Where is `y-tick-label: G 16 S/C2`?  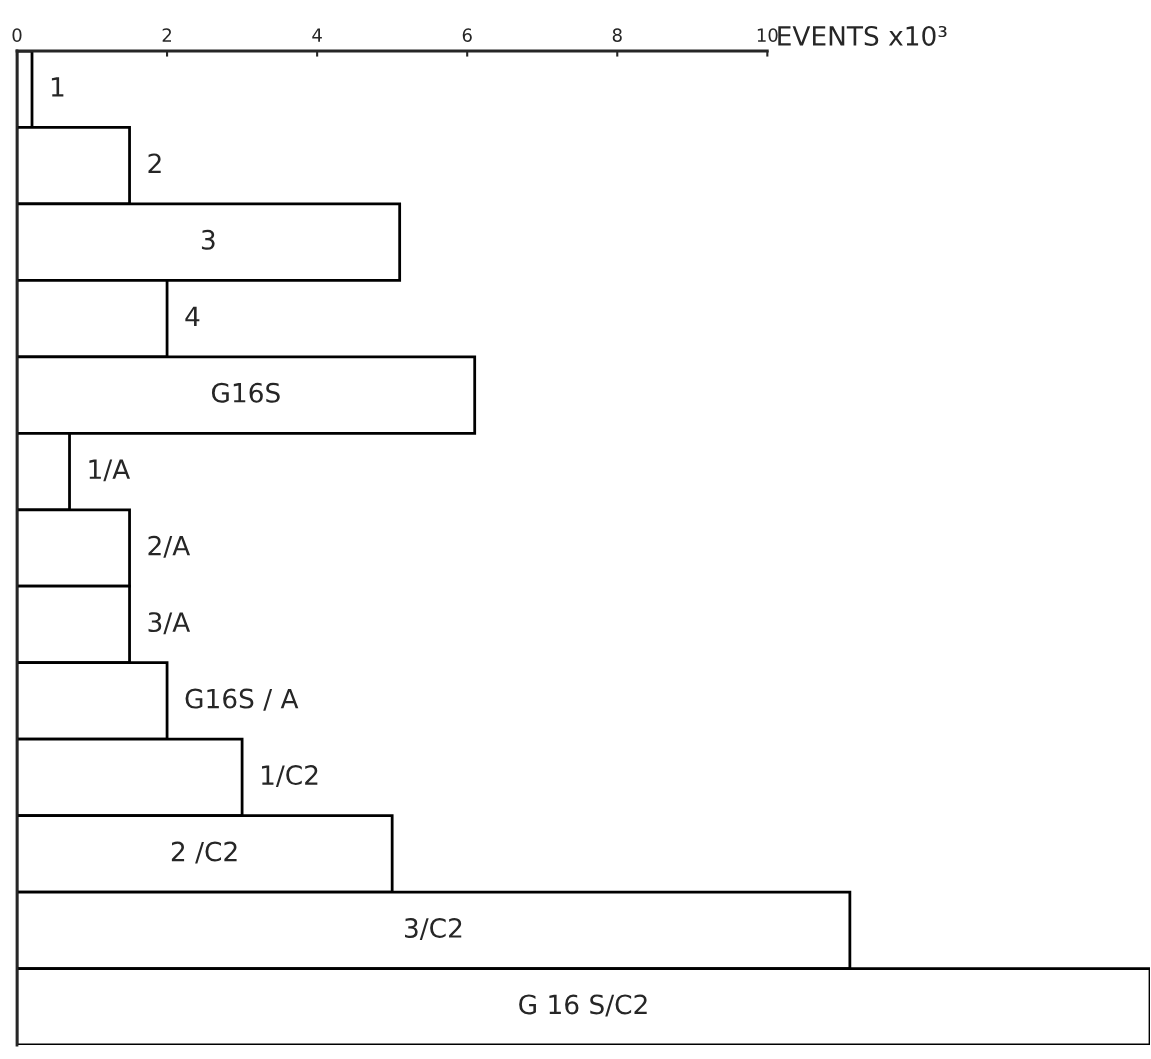 y-tick-label: G 16 S/C2 is located at coordinates (583, 1005).